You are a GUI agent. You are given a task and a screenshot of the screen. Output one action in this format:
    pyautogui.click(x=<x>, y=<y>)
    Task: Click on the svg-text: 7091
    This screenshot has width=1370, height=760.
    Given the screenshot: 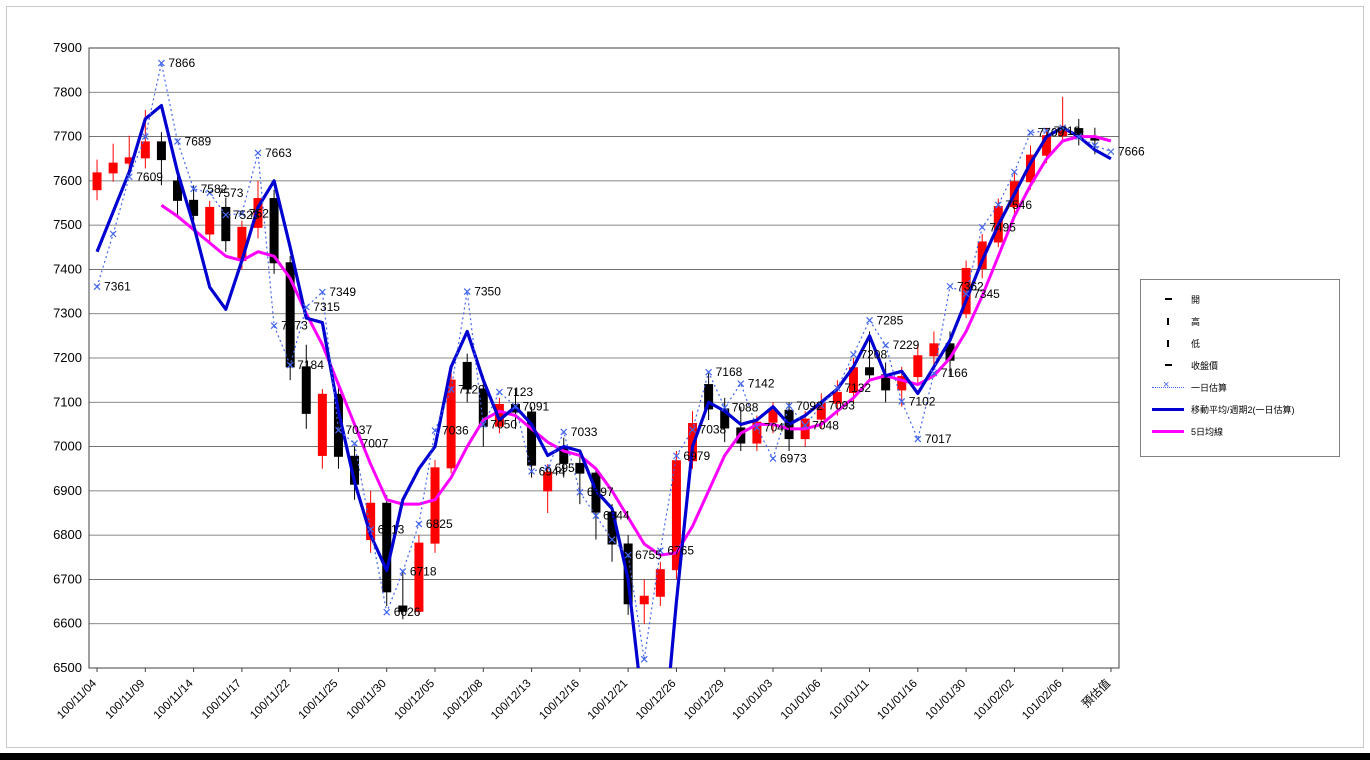 What is the action you would take?
    pyautogui.click(x=535, y=406)
    